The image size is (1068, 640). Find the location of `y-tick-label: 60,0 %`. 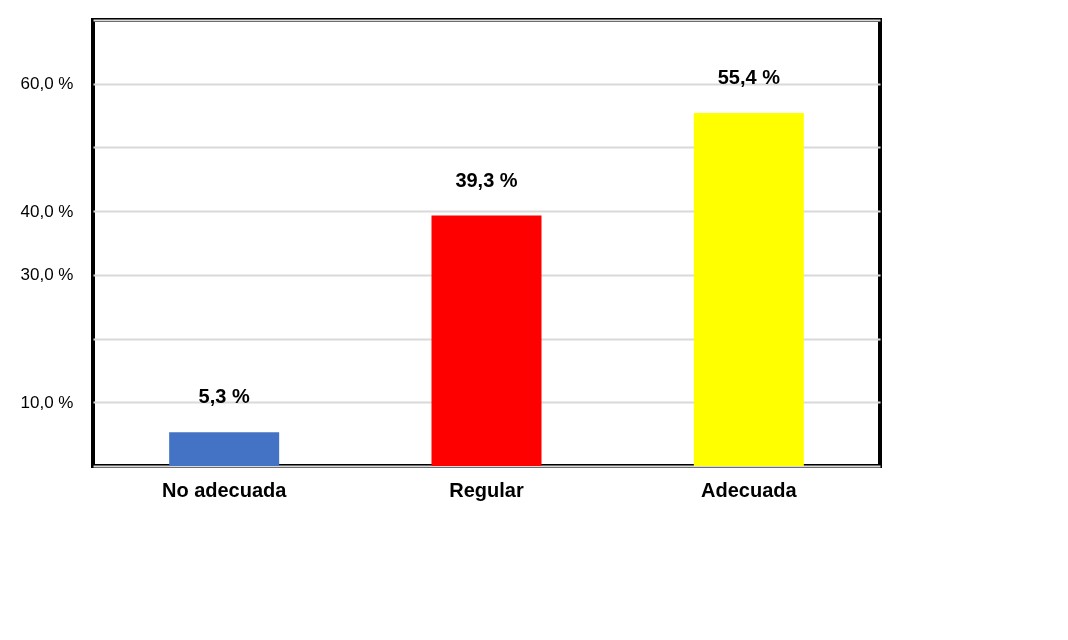

y-tick-label: 60,0 % is located at coordinates (47, 84).